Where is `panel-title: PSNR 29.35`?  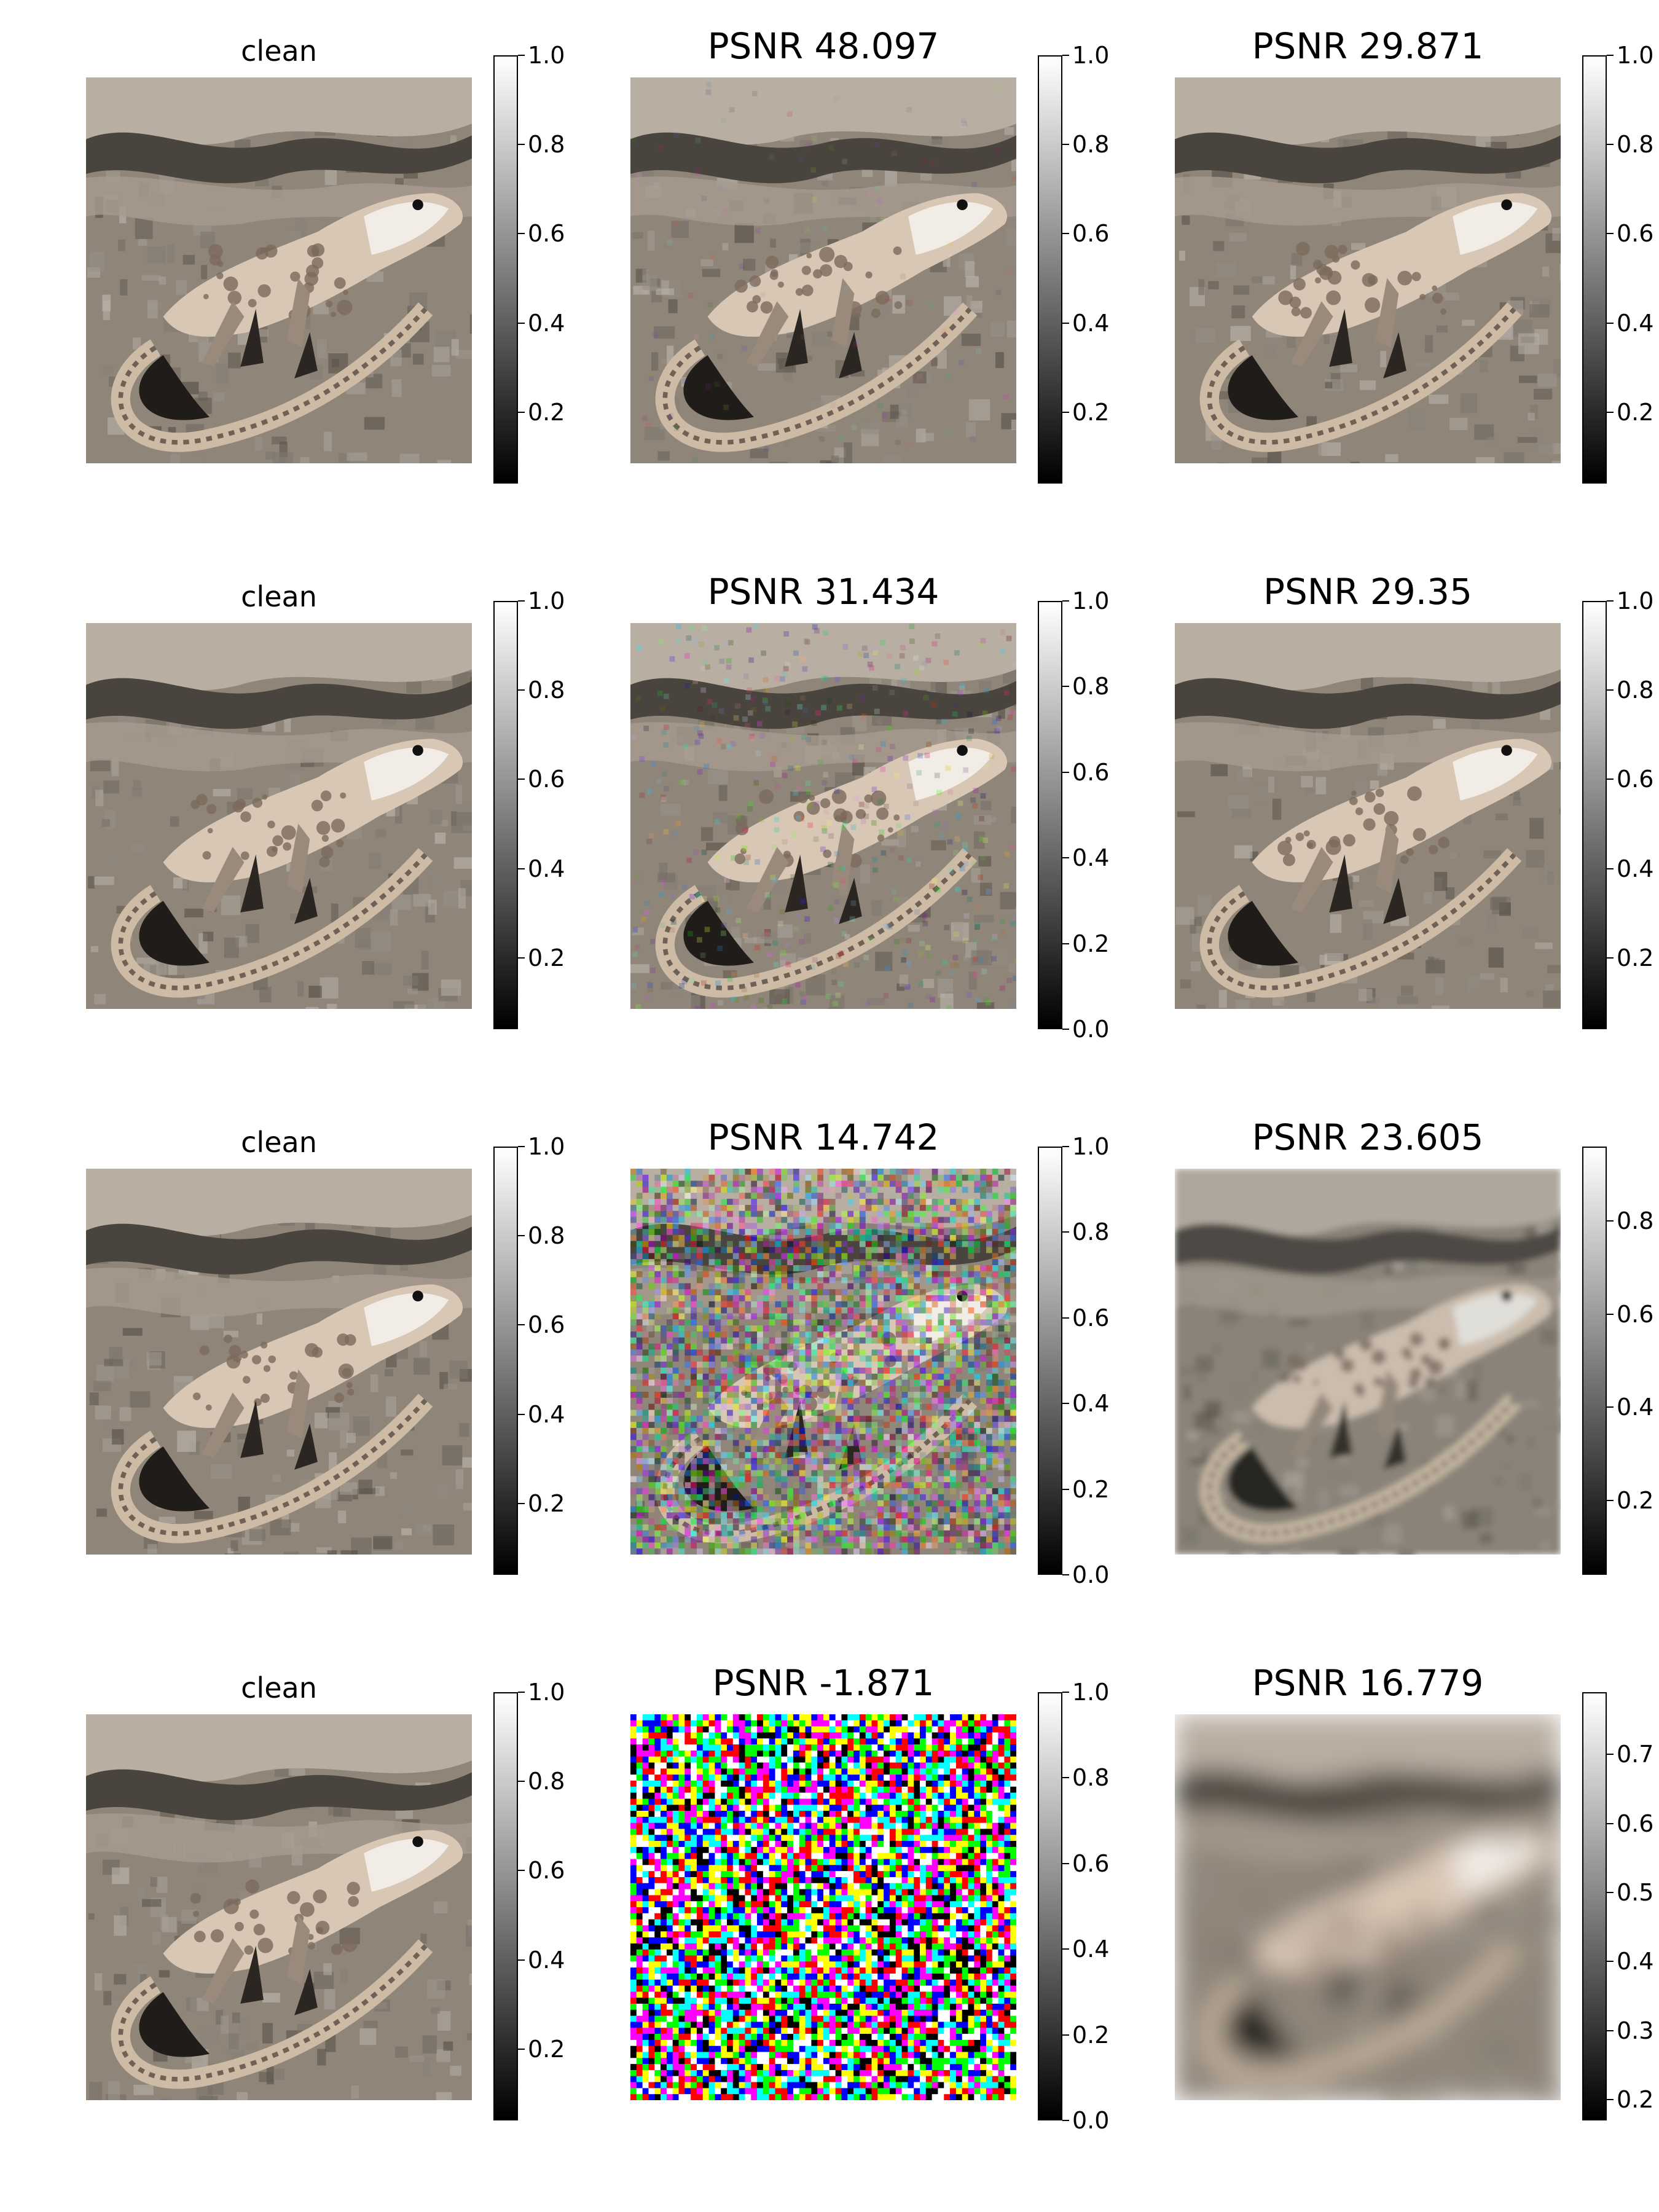 panel-title: PSNR 29.35 is located at coordinates (1367, 592).